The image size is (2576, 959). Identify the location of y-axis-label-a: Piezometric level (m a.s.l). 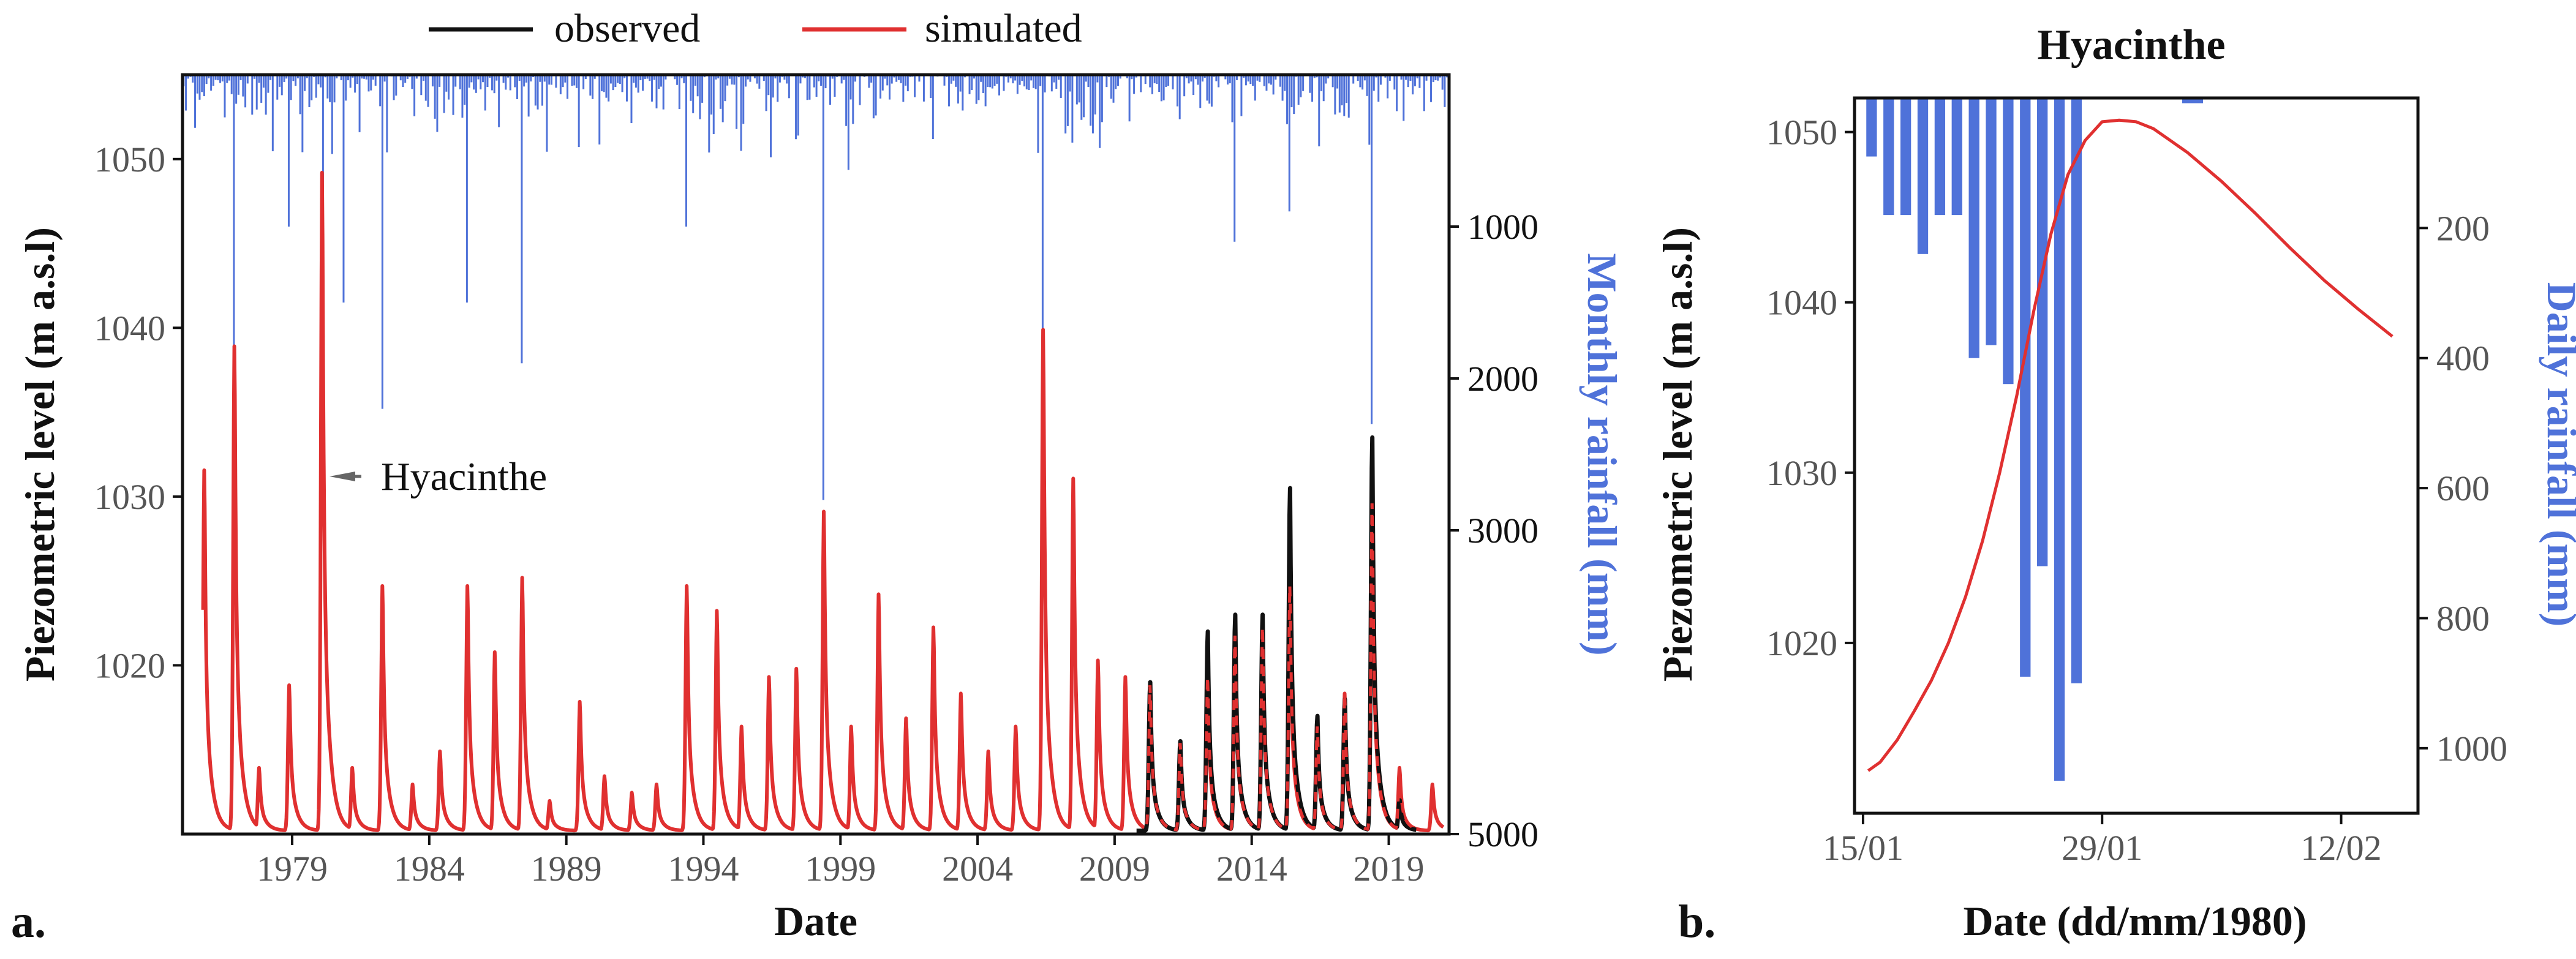
(40, 454).